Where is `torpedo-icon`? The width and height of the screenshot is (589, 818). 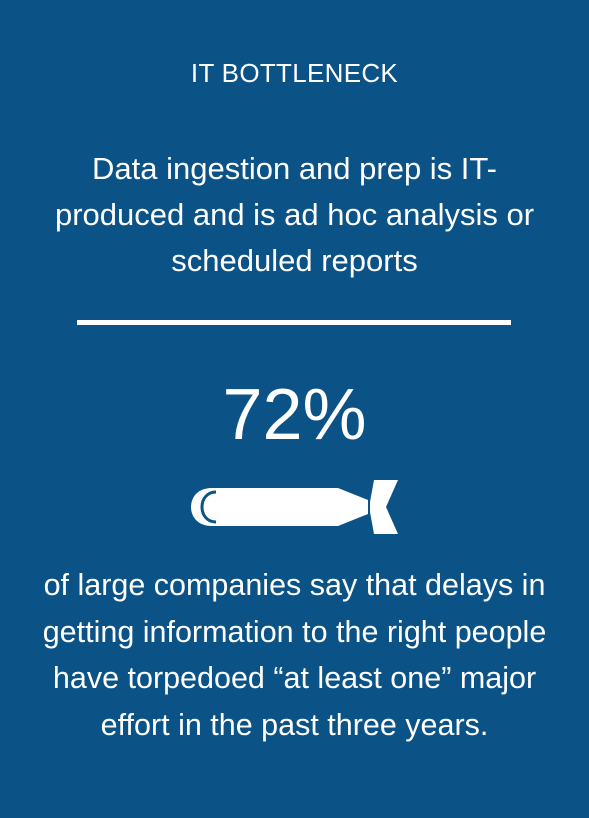
torpedo-icon is located at coordinates (294, 507).